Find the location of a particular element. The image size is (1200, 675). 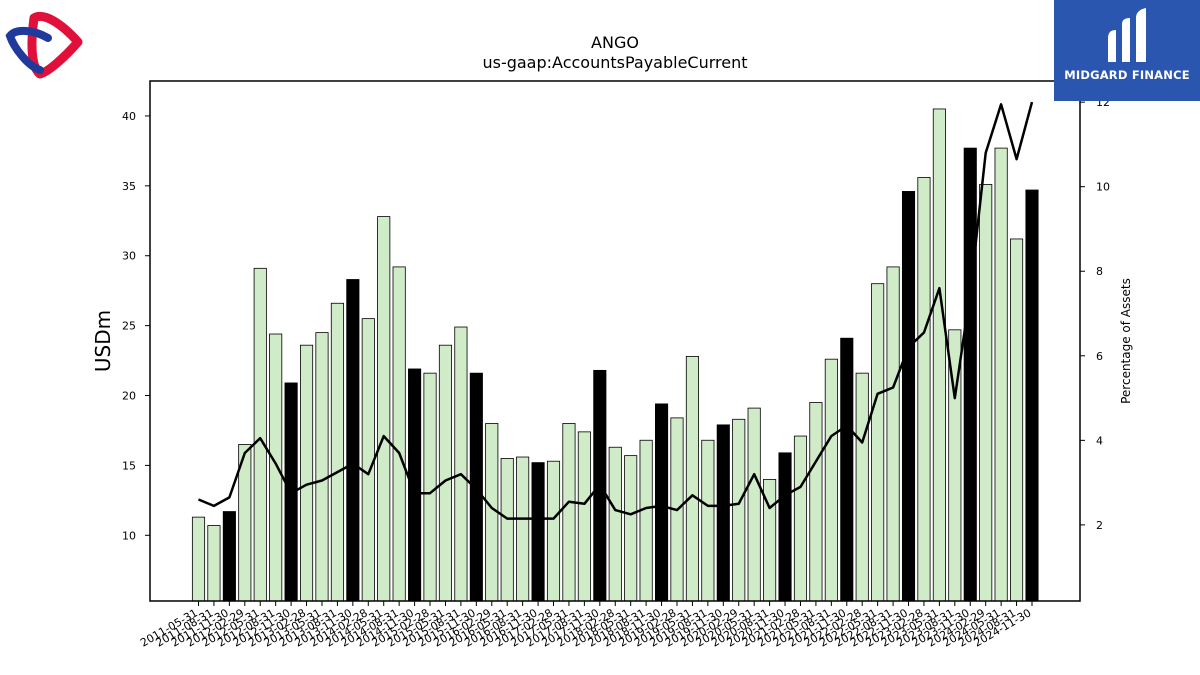

y-tick-label: 40 is located at coordinates (129, 116).